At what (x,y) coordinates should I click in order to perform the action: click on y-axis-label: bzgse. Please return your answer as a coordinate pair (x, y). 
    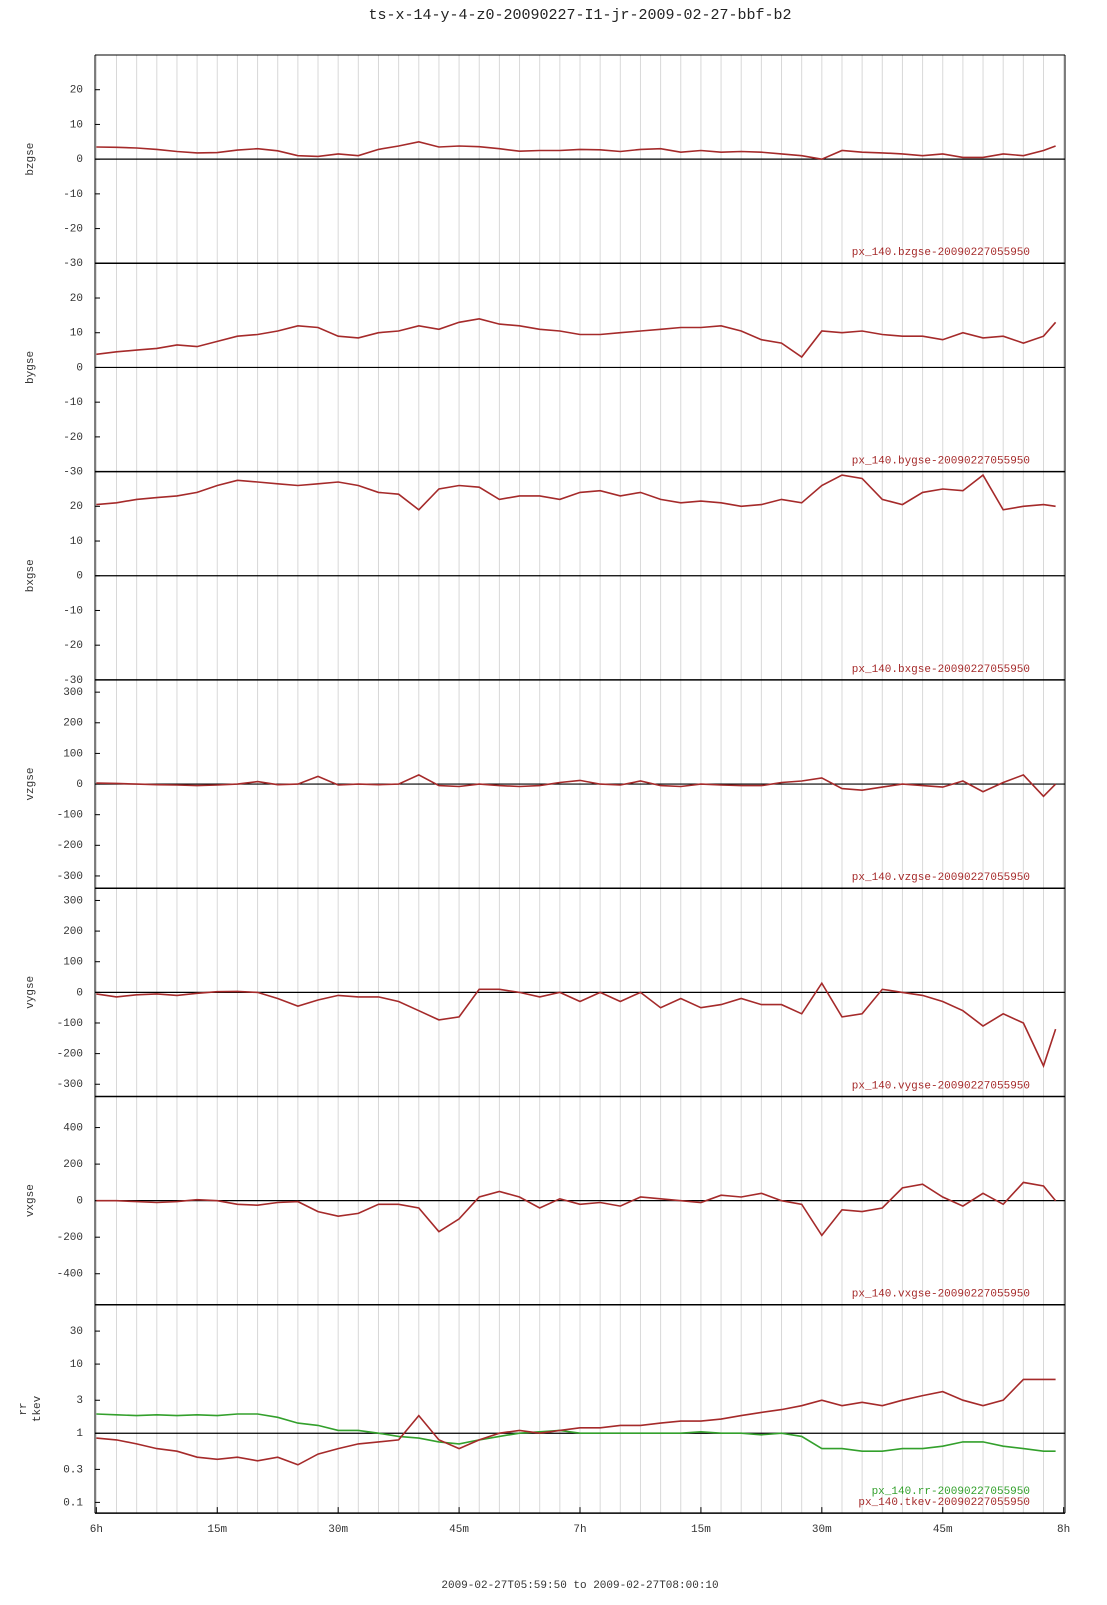
    Looking at the image, I should click on (31, 159).